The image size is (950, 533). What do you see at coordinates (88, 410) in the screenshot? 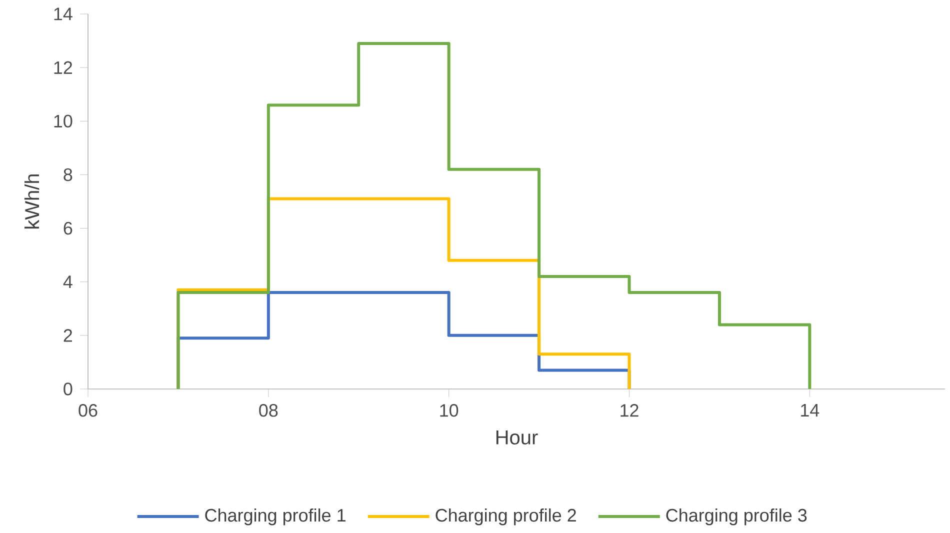
I see `x-tick-label: 06` at bounding box center [88, 410].